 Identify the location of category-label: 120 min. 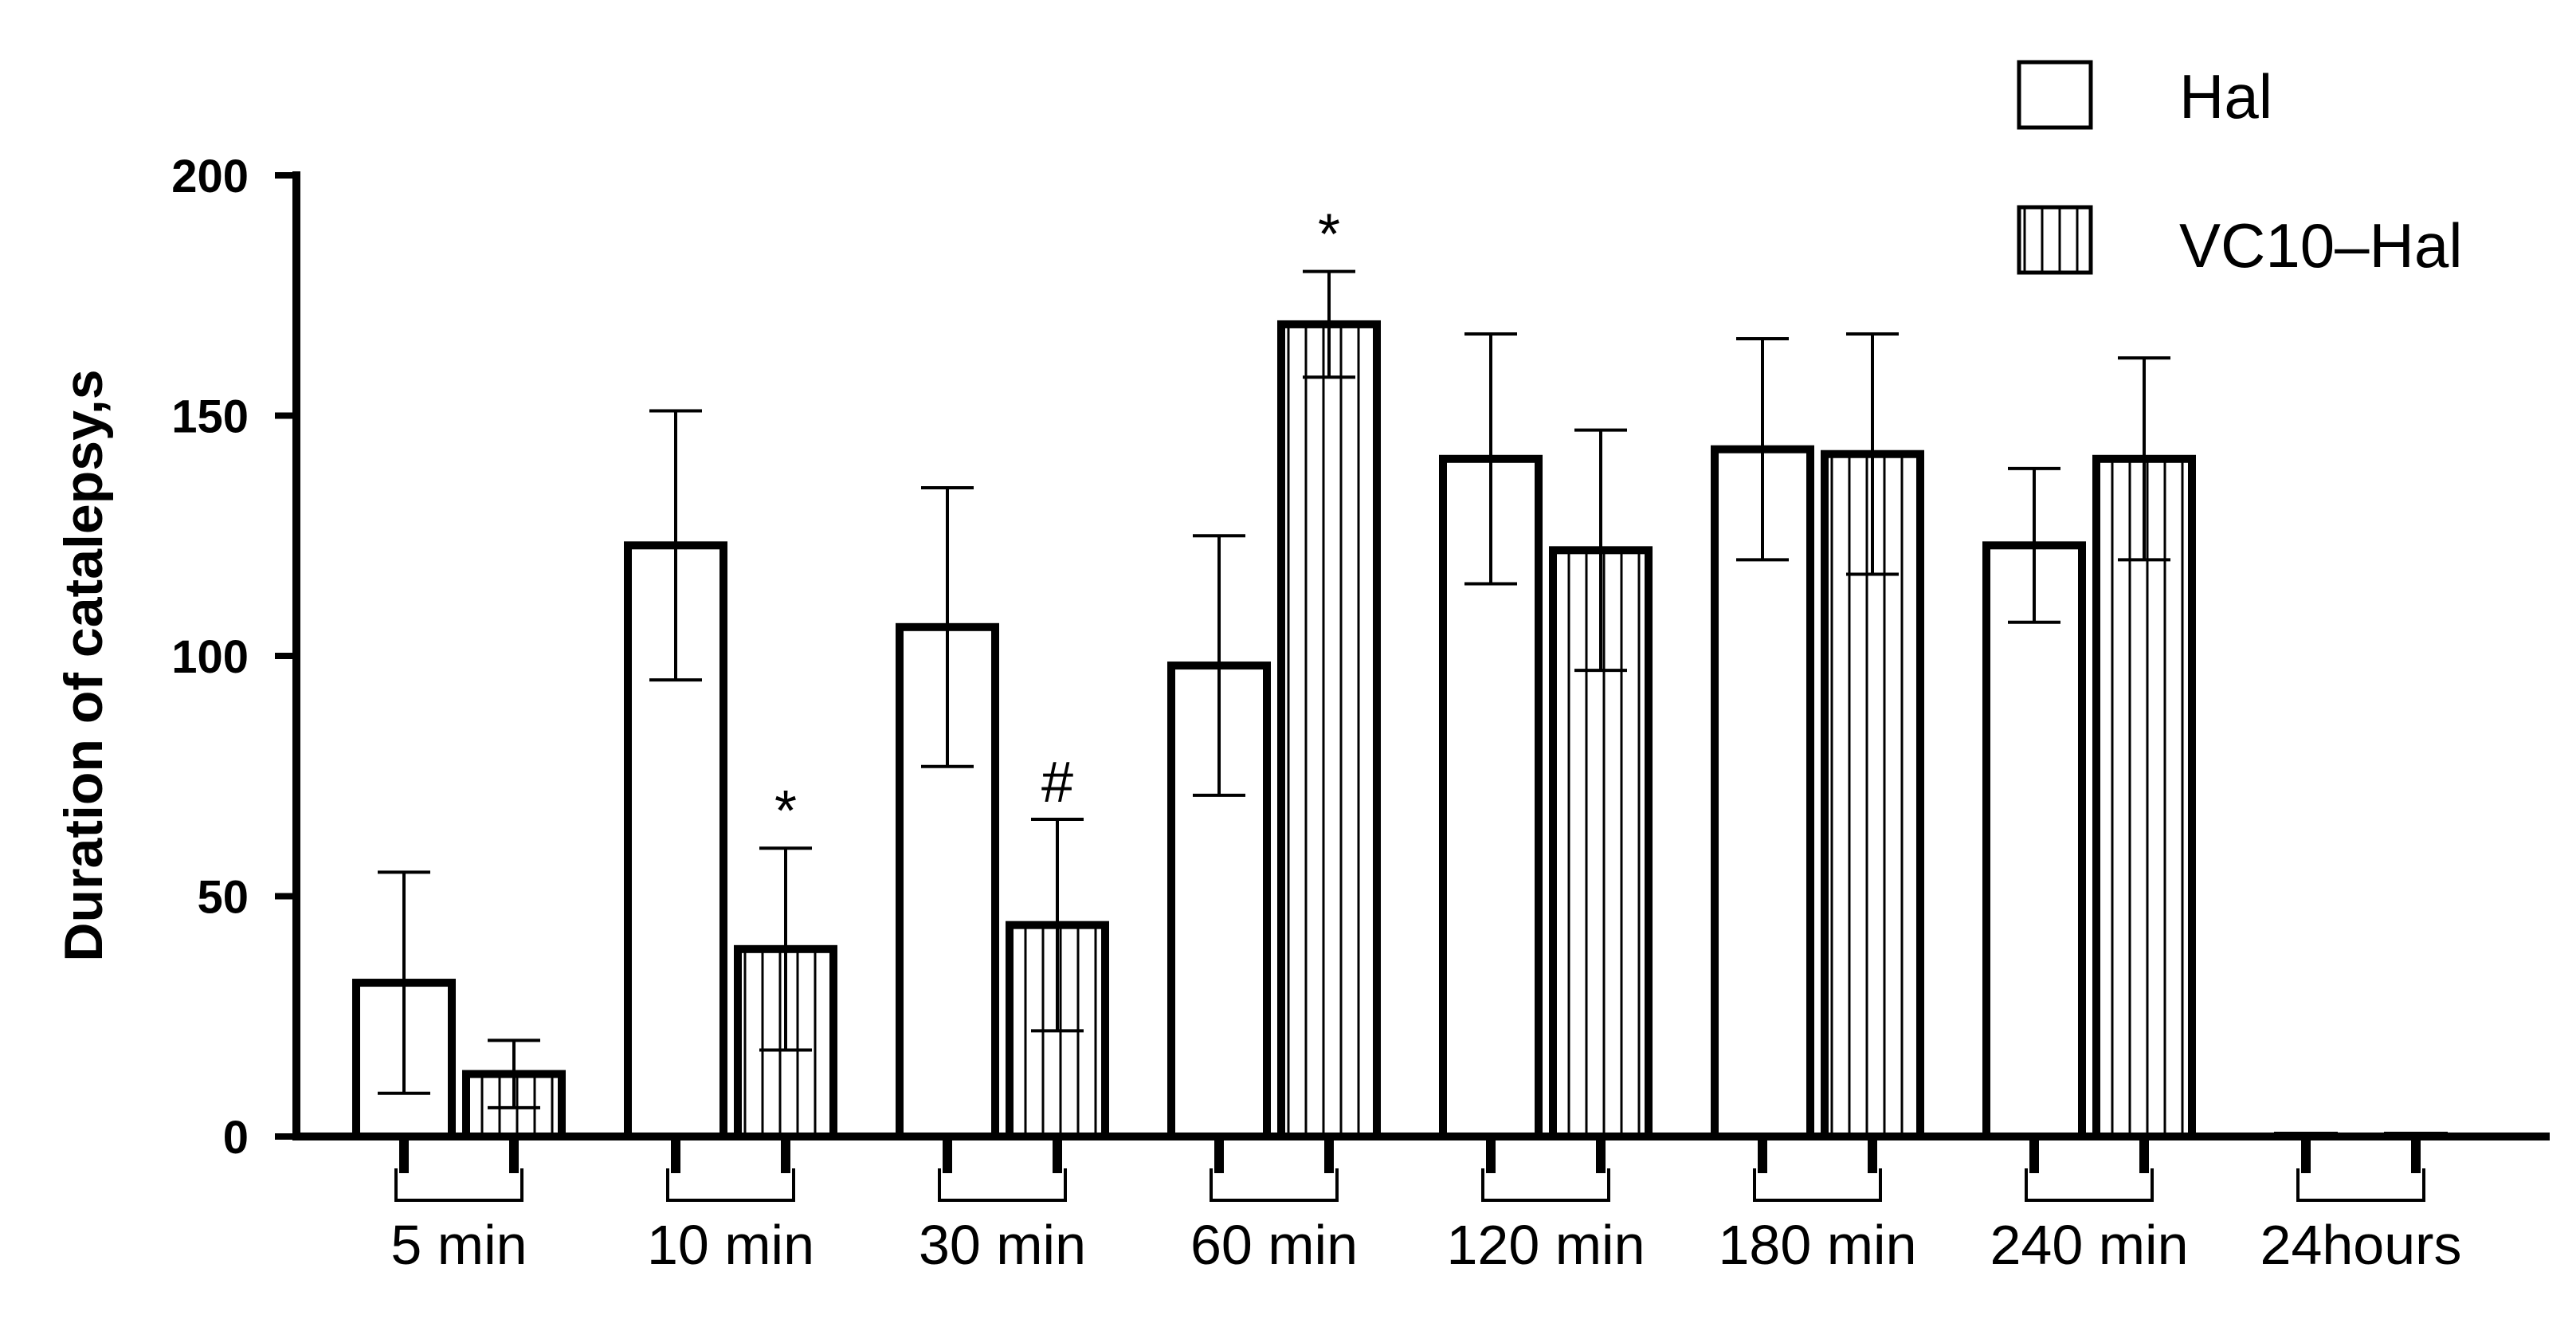
(1546, 1245).